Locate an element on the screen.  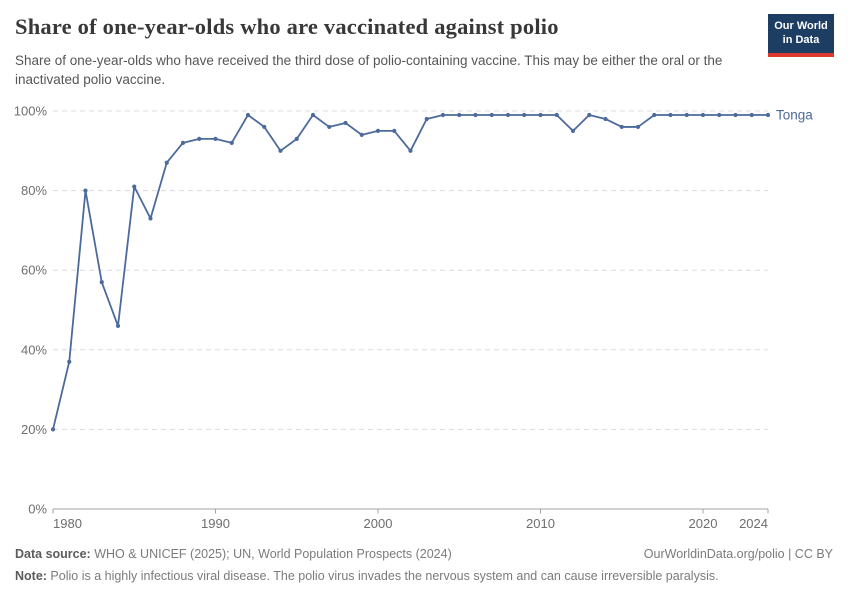
owid-logo-line1: Our World is located at coordinates (801, 26).